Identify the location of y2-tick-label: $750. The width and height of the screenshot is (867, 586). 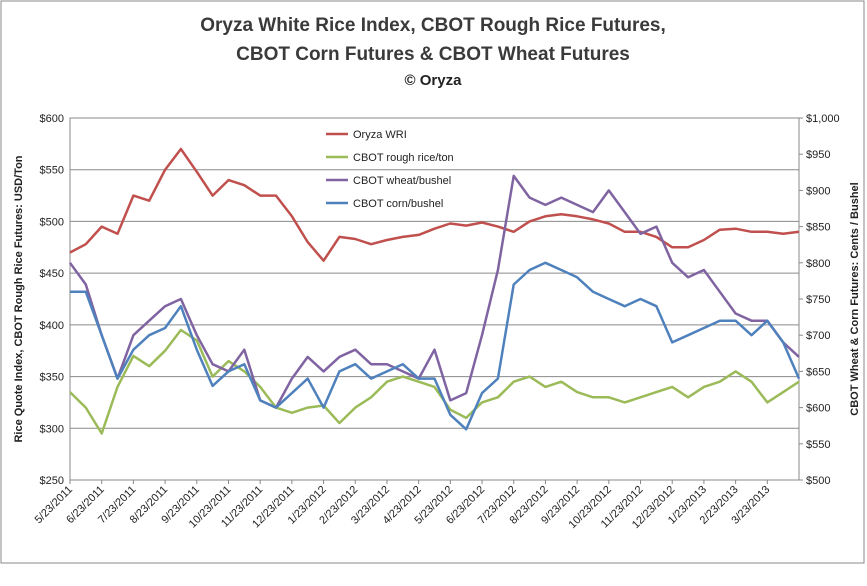
(818, 300).